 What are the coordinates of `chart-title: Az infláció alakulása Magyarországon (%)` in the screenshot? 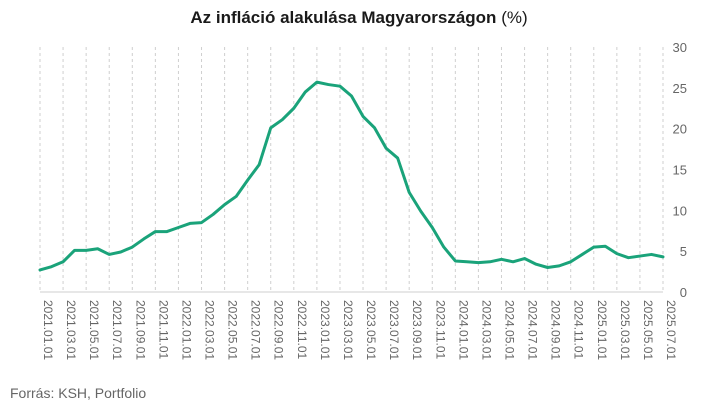 It's located at (359, 18).